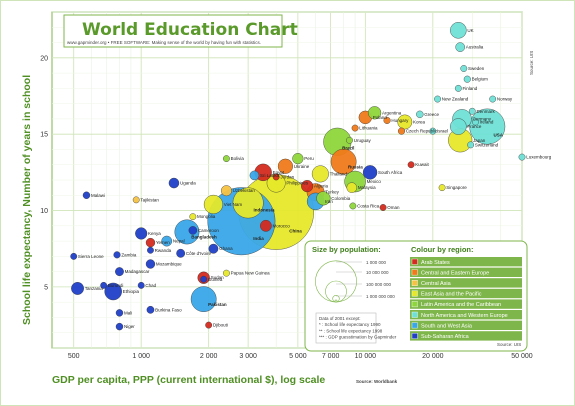 This screenshot has height=406, width=575. Describe the element at coordinates (363, 140) in the screenshot. I see `data-point-label: Uruguay` at that location.